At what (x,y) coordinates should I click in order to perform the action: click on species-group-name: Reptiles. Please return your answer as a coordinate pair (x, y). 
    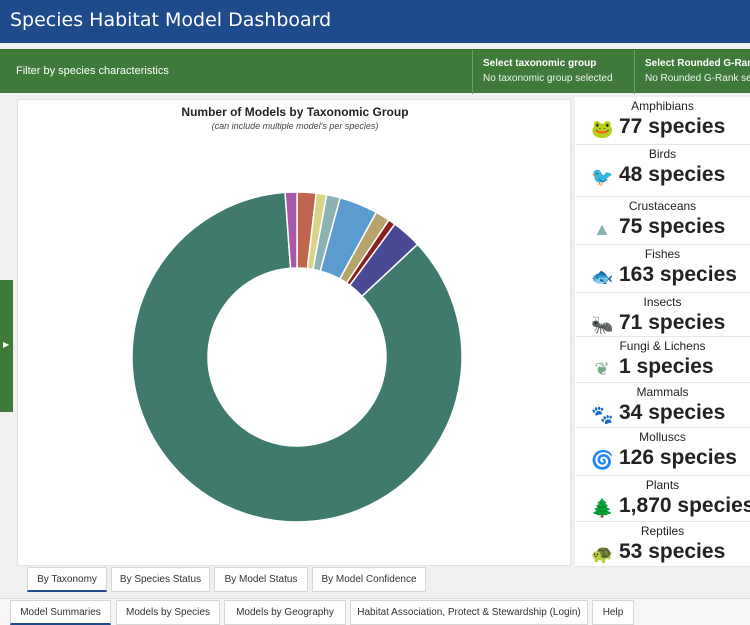
    Looking at the image, I should click on (662, 531).